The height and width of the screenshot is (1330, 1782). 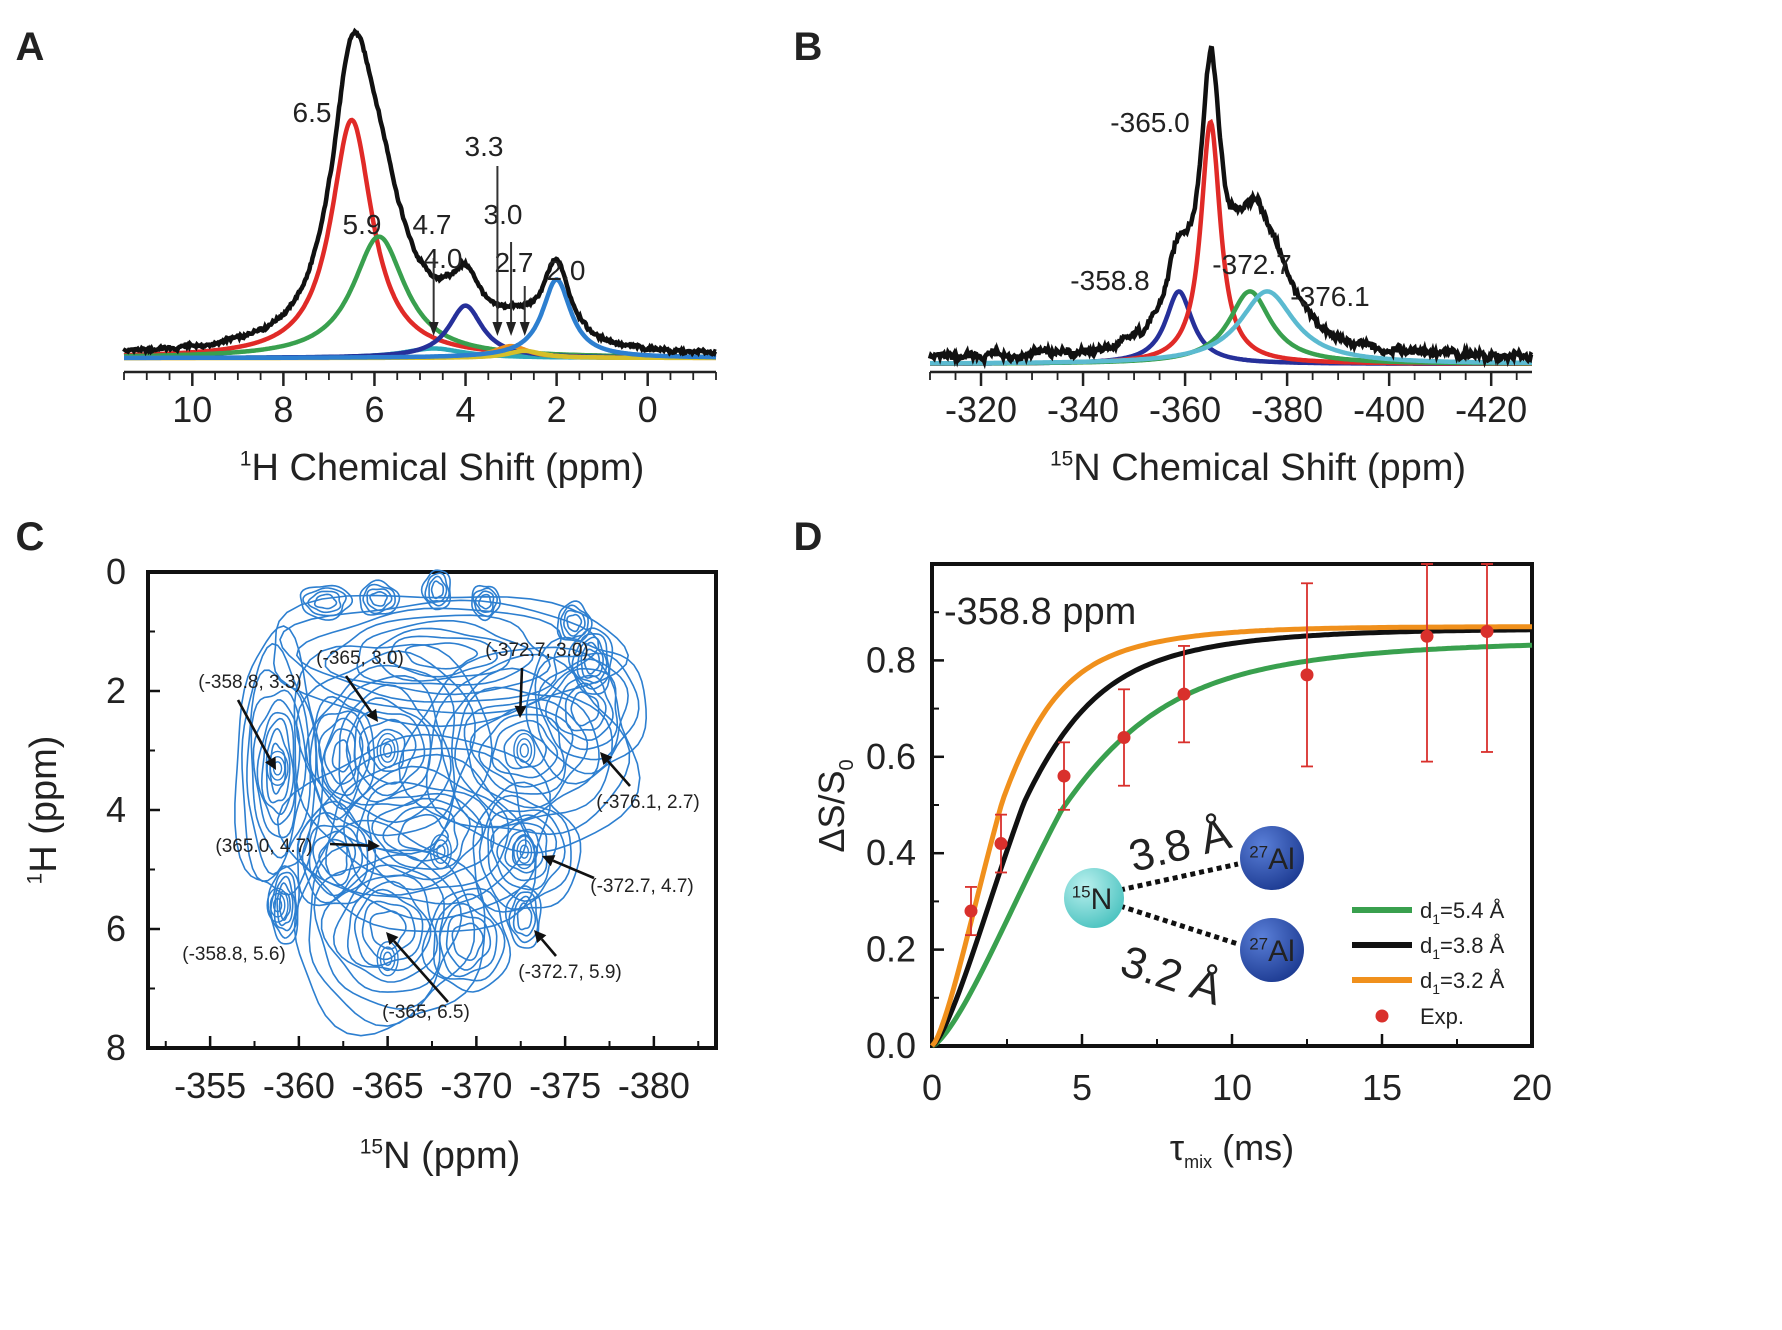 I want to click on nitrogen-atom-label: 15N, so click(x=1092, y=899).